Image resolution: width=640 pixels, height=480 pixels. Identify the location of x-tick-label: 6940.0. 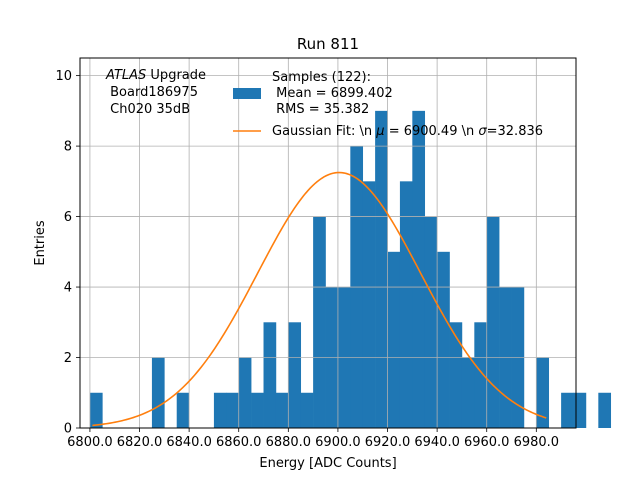
(437, 442).